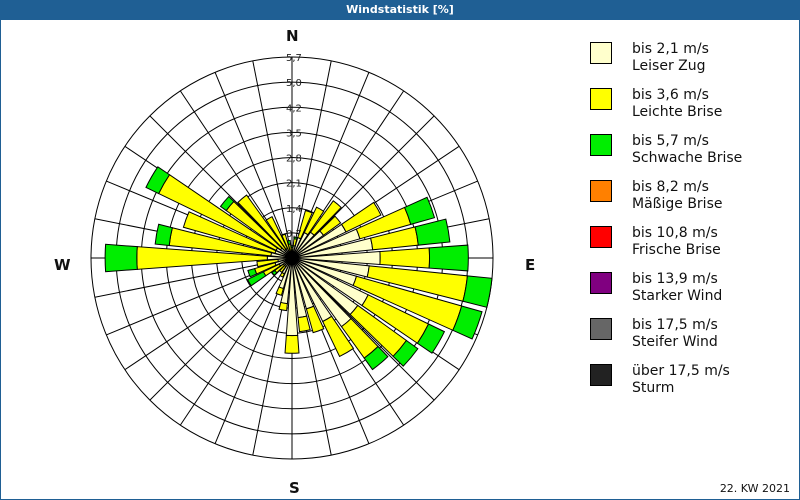 This screenshot has width=800, height=500. Describe the element at coordinates (670, 95) in the screenshot. I see `legend-range: bis 3,6 m/s` at that location.